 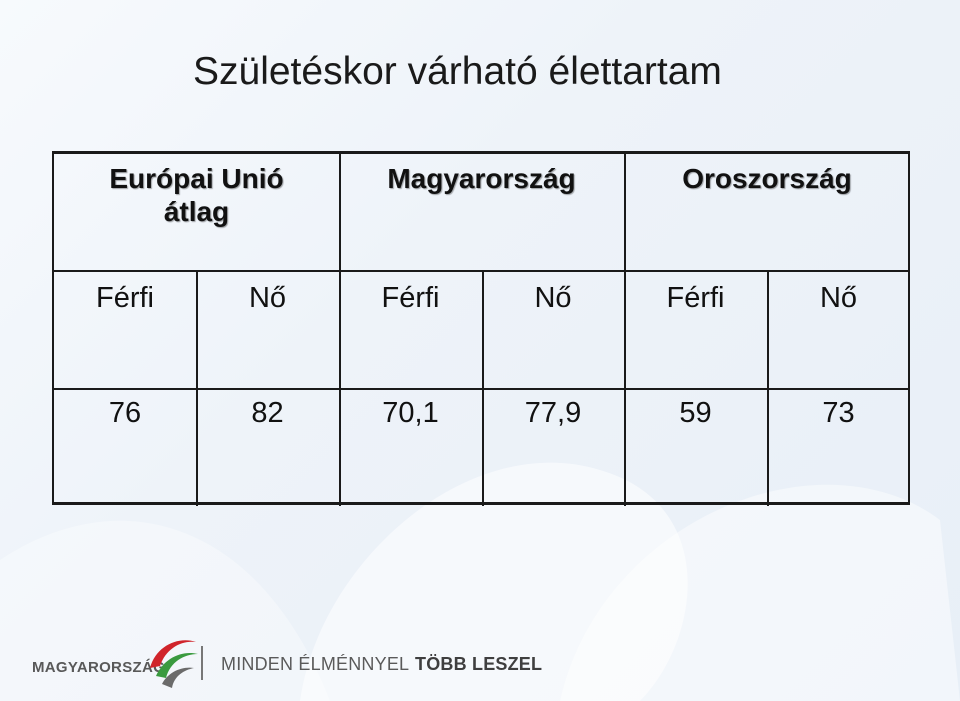 What do you see at coordinates (410, 413) in the screenshot?
I see `value-hu-male: 70,1` at bounding box center [410, 413].